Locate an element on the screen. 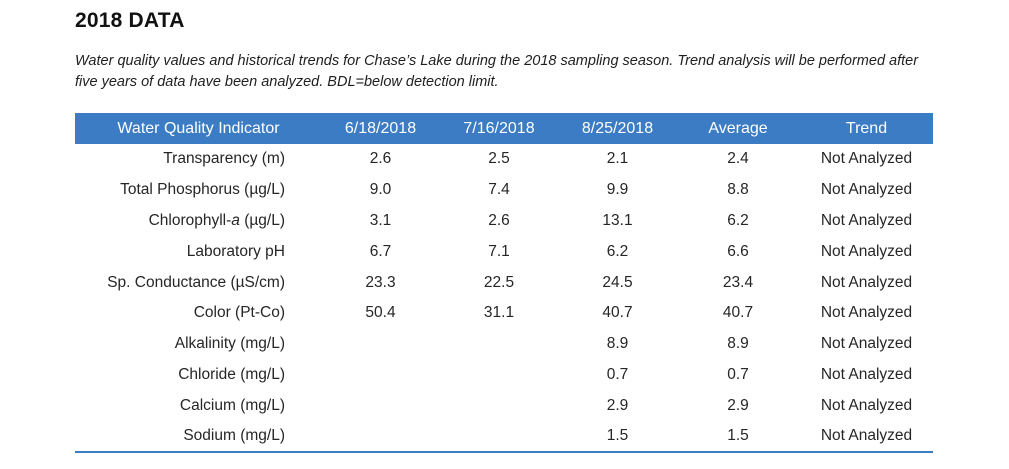  average-cell: 23.4 is located at coordinates (738, 282).